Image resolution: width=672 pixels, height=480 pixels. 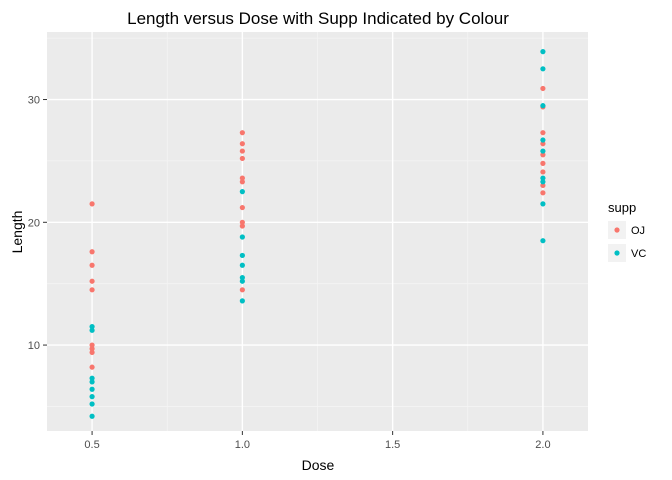 I want to click on x-axis-title: Dose, so click(x=318, y=465).